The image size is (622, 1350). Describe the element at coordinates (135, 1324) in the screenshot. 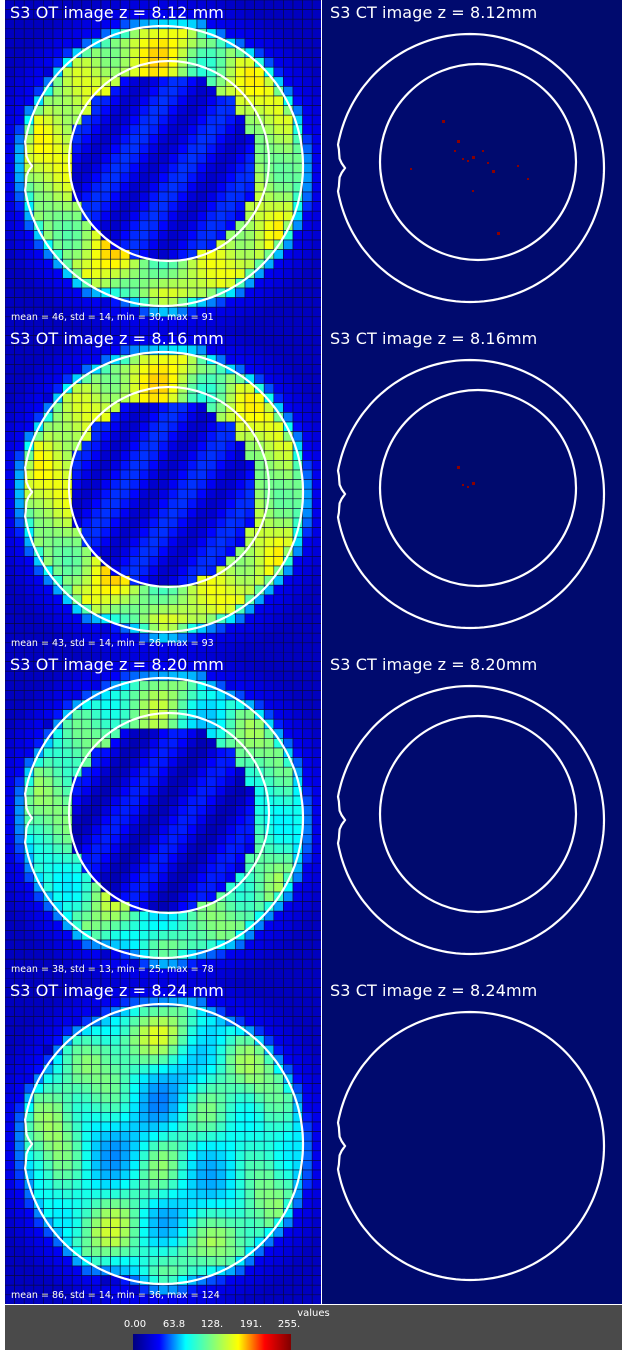

I see `colorbar-tick: 0.00` at that location.